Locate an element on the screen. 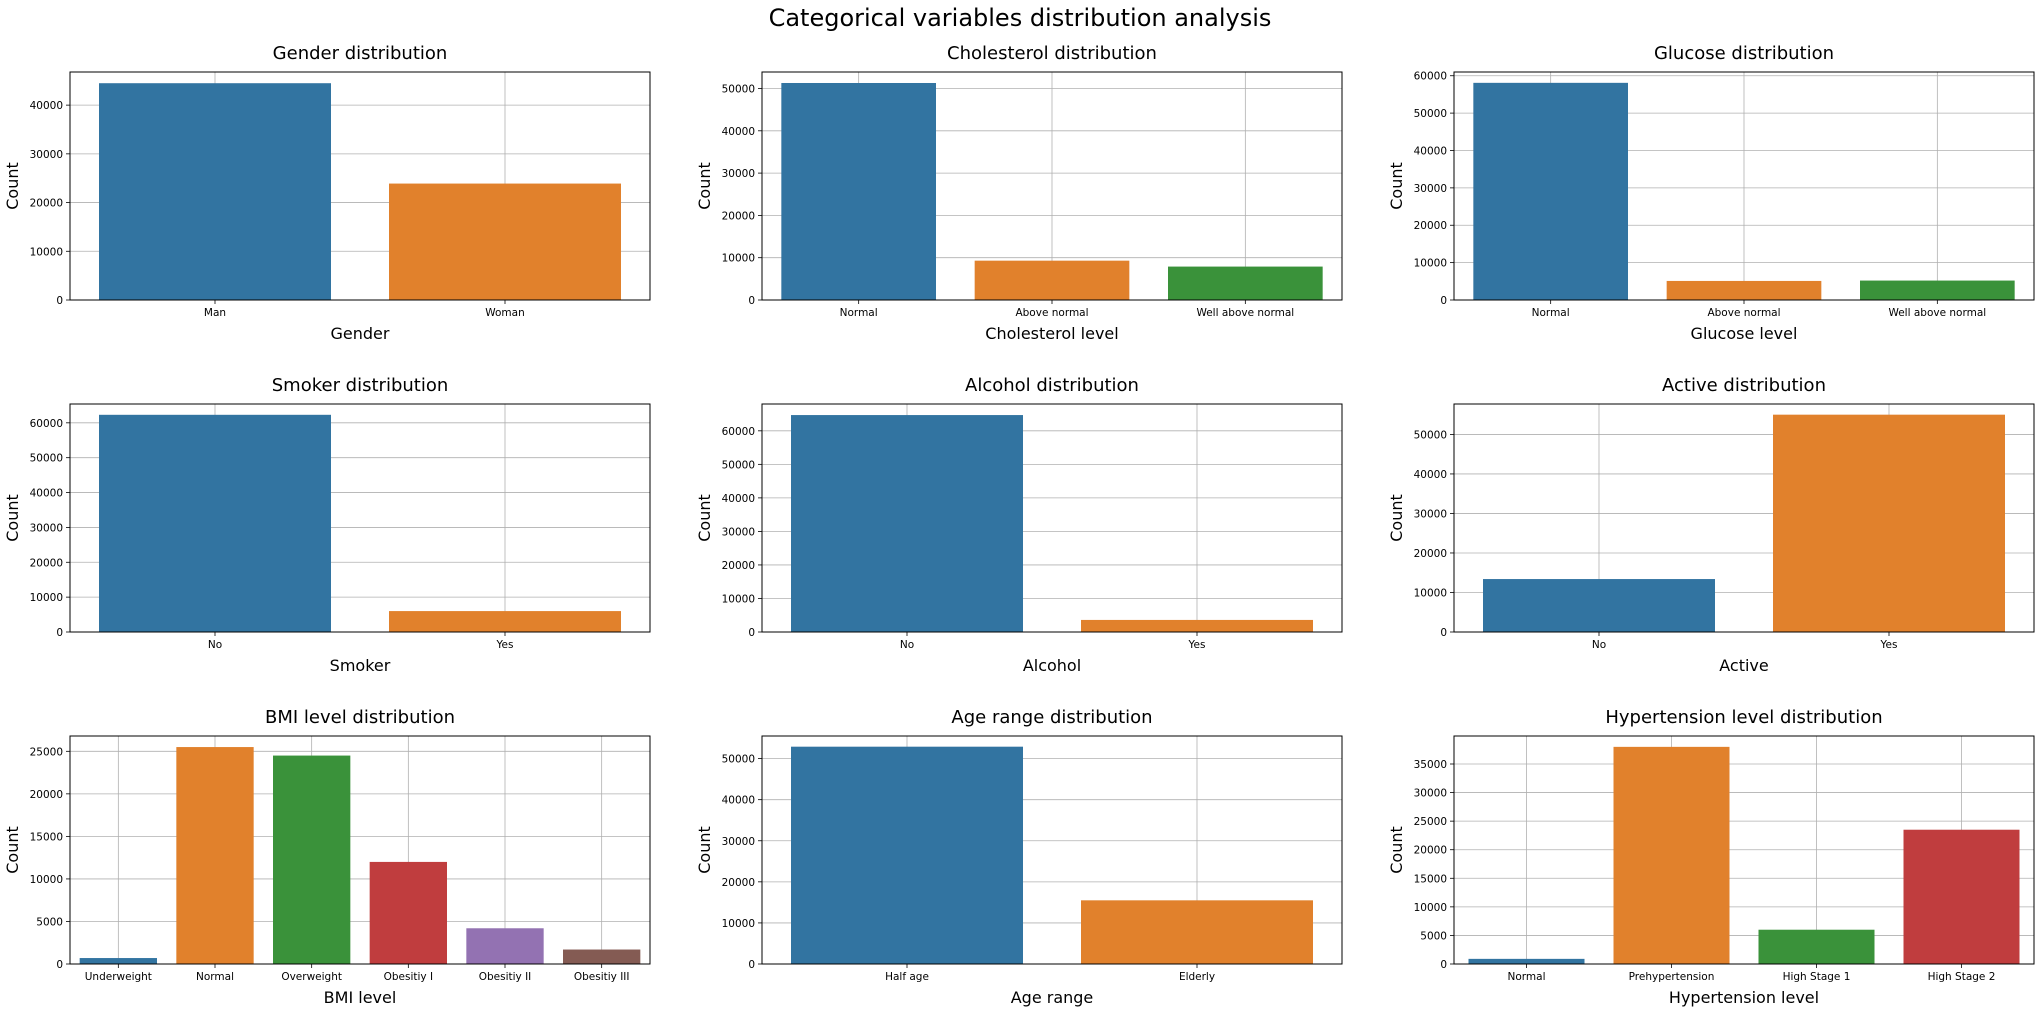 Image resolution: width=2041 pixels, height=1014 pixels. x-axis-label: Glucose level is located at coordinates (1744, 333).